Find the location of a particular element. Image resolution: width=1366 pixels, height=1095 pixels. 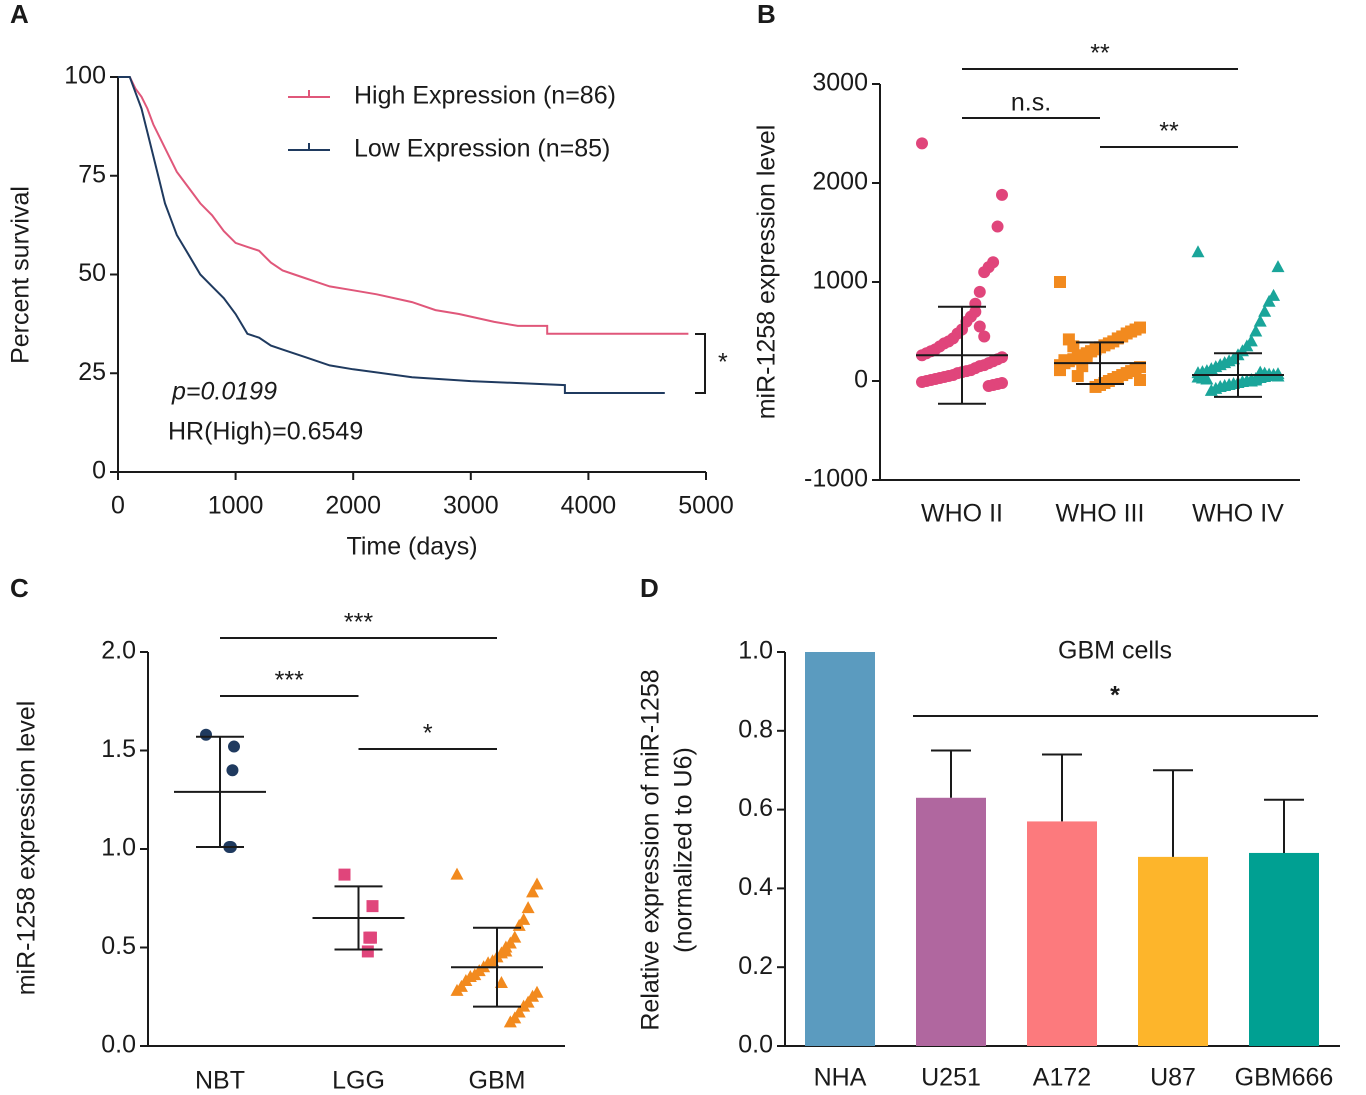

panel-label: A is located at coordinates (19, 14).